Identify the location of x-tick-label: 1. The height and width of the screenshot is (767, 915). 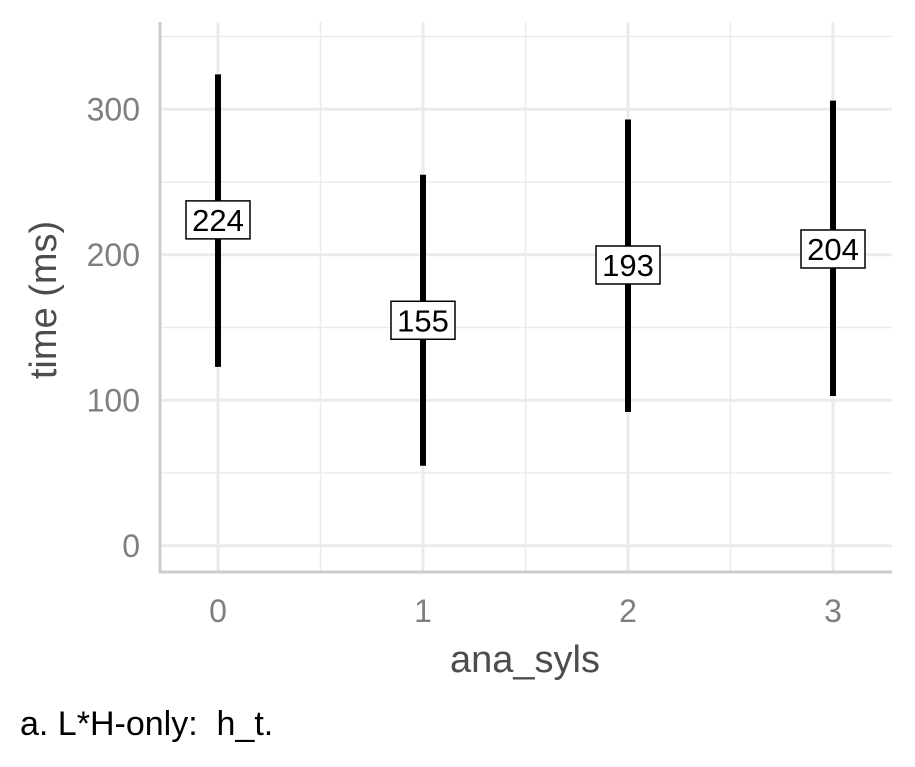
(423, 611).